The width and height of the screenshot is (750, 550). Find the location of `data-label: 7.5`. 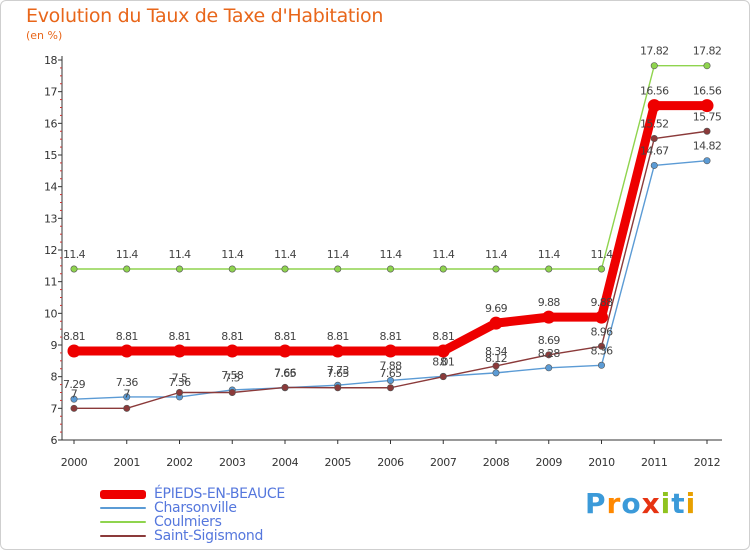

data-label: 7.5 is located at coordinates (232, 378).